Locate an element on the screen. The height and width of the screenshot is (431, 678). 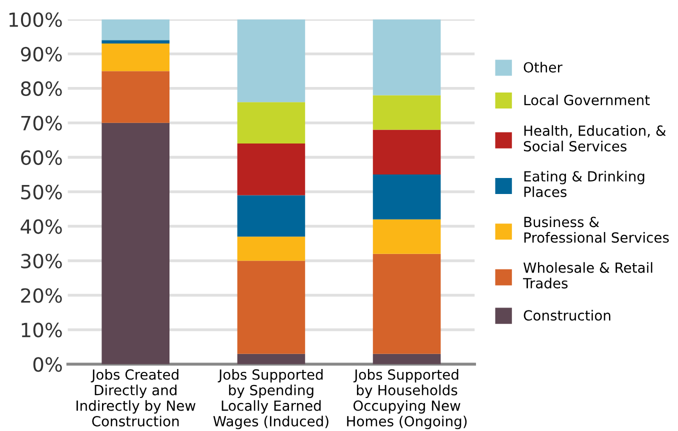
legend-label: Health, Education, & Social Services is located at coordinates (595, 138).